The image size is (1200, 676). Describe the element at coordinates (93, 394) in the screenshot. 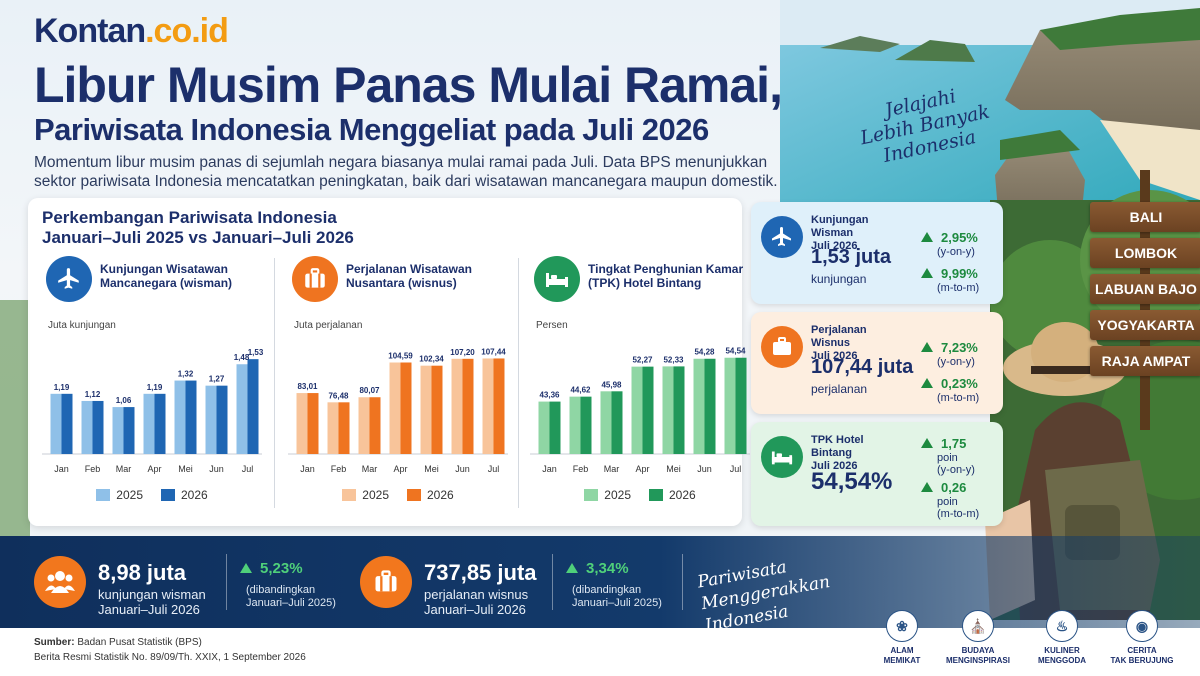

I see `value-label: 1,12` at that location.